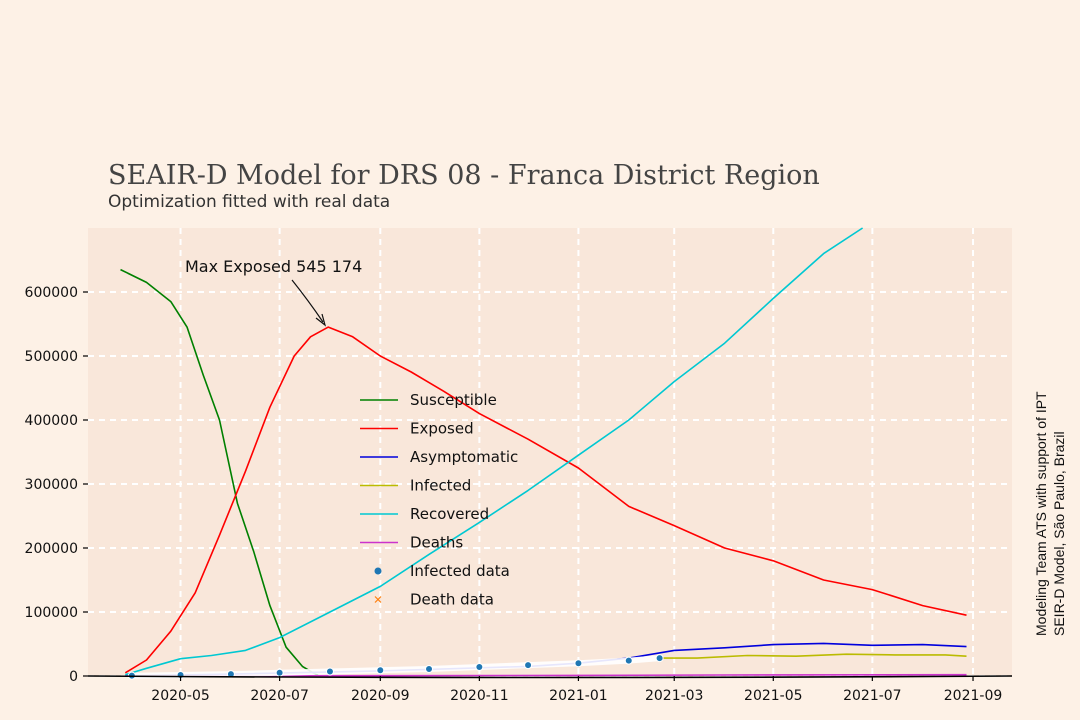 This screenshot has height=720, width=1080. What do you see at coordinates (279, 696) in the screenshot?
I see `x-tick-label-1: 2020-07` at bounding box center [279, 696].